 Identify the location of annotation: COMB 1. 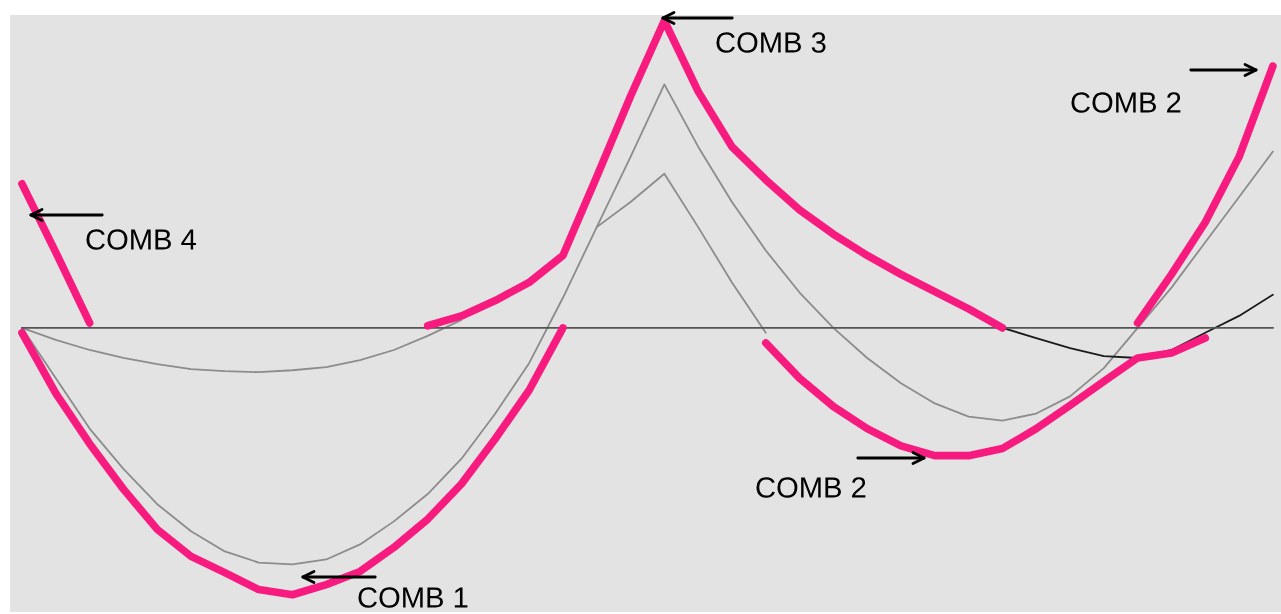
(413, 597).